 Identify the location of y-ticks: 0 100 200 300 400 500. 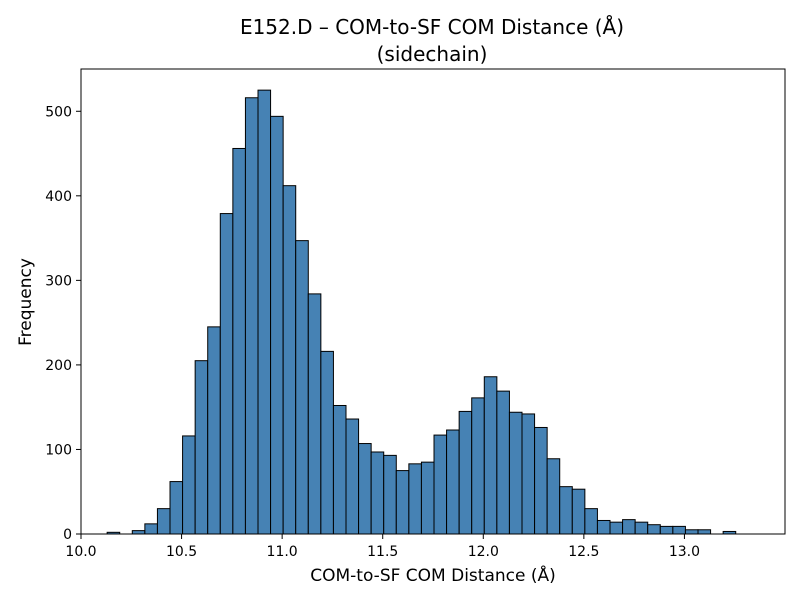
(63, 323).